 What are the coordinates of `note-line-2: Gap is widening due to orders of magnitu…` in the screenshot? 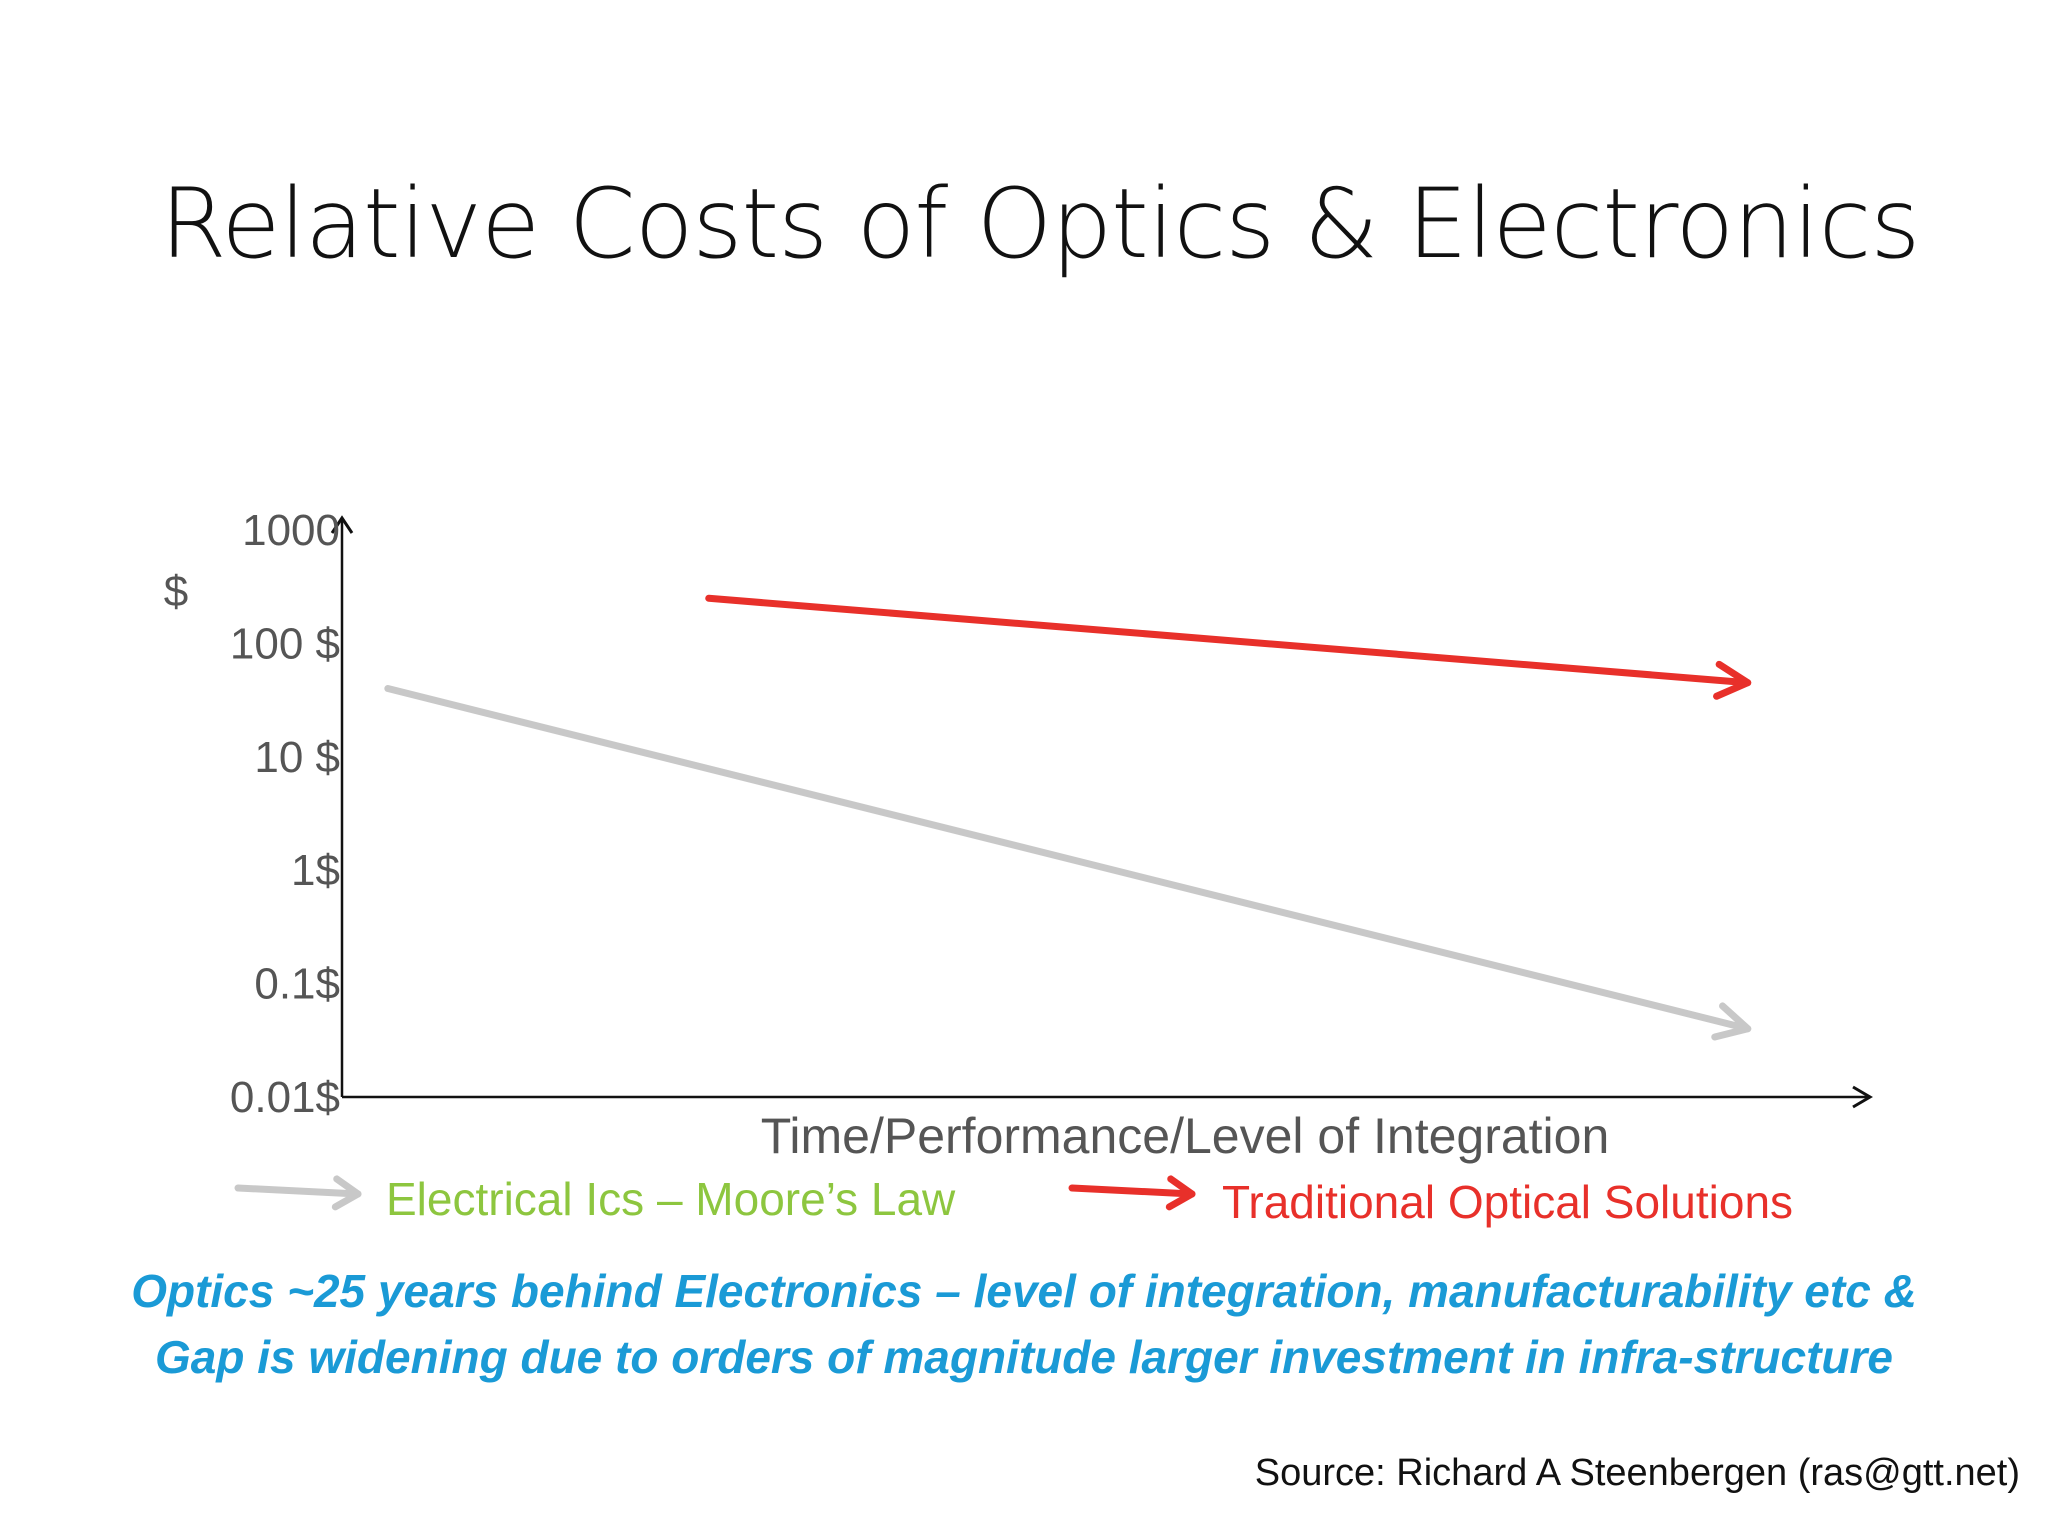 It's located at (1024, 1357).